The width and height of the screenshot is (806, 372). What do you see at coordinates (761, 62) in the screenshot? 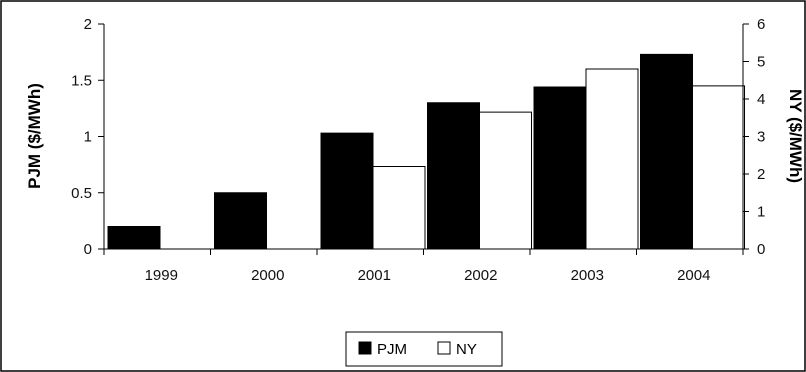
I see `y2-tick-label: 5` at bounding box center [761, 62].